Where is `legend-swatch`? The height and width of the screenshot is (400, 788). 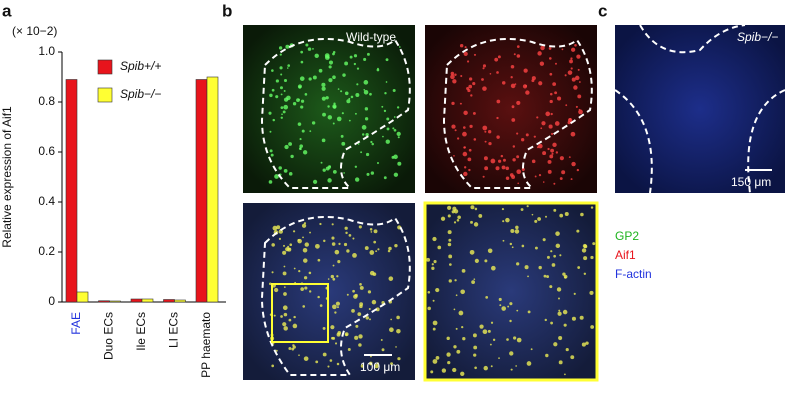 legend-swatch is located at coordinates (105, 95).